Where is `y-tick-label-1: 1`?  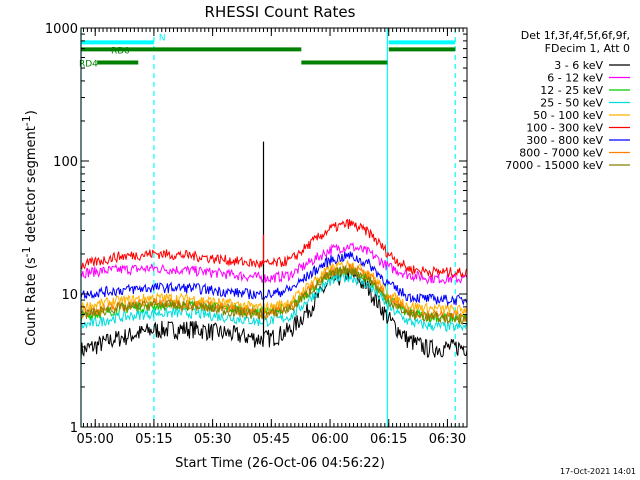 y-tick-label-1: 1 is located at coordinates (74, 428).